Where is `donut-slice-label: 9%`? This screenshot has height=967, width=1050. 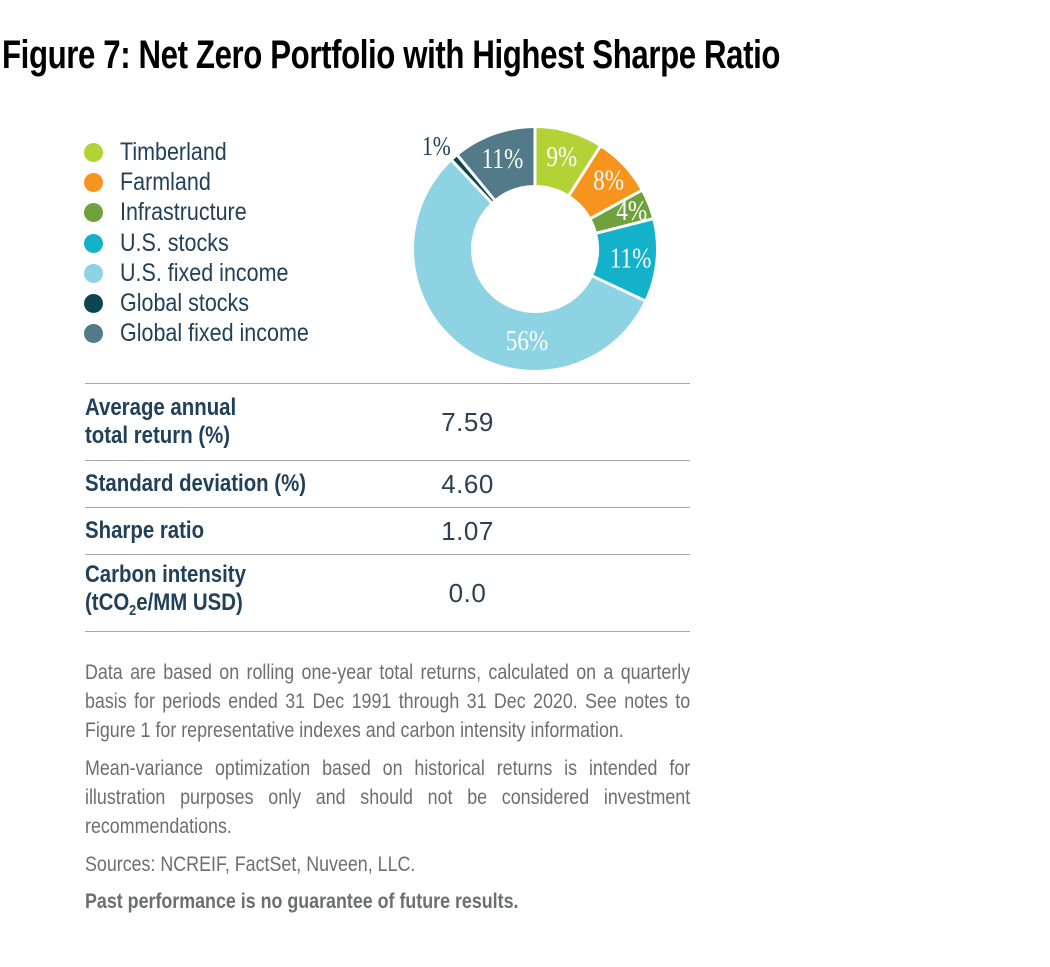 donut-slice-label: 9% is located at coordinates (561, 157).